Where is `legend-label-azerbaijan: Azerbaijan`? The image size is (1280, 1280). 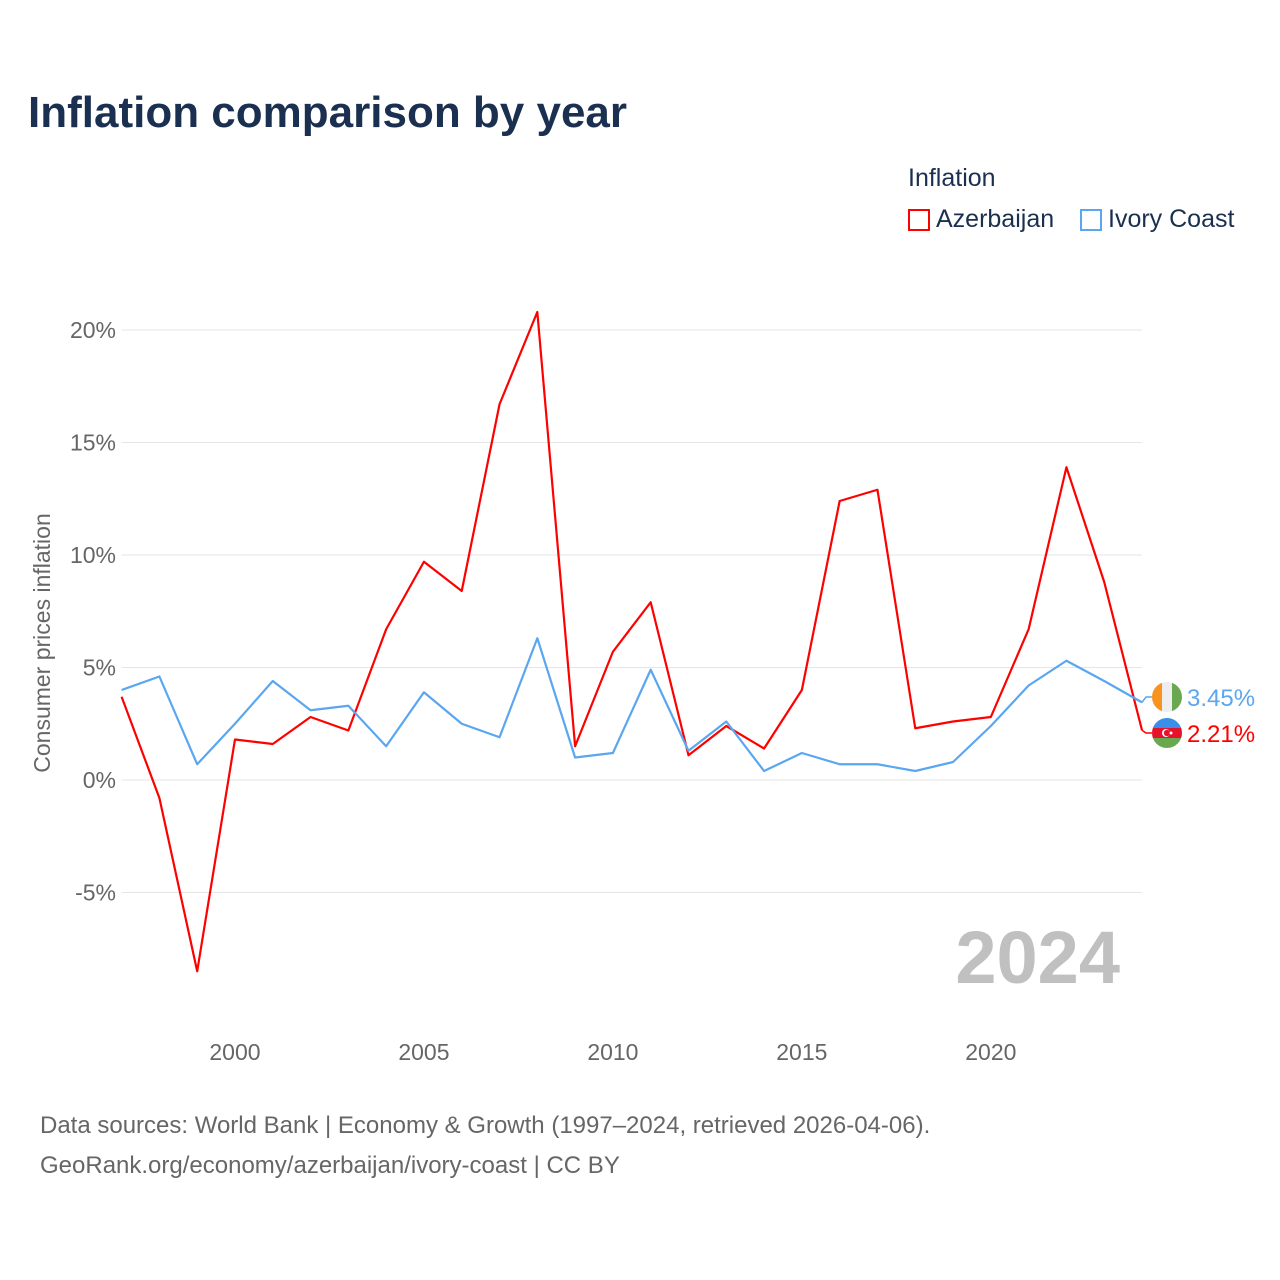 legend-label-azerbaijan: Azerbaijan is located at coordinates (995, 219).